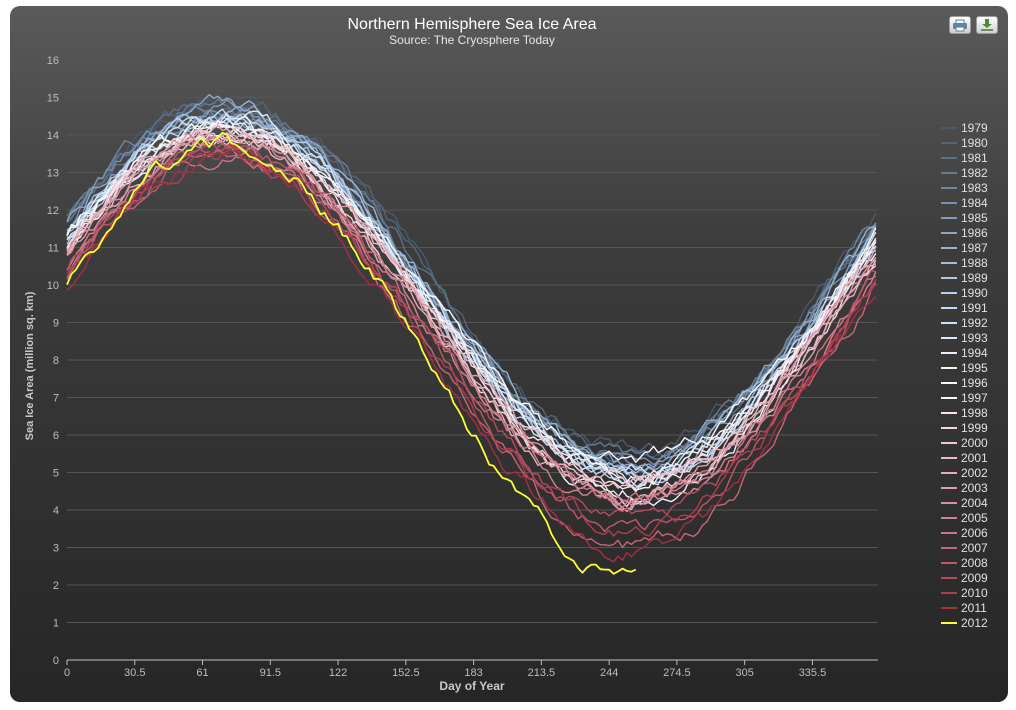 The height and width of the screenshot is (710, 1016). I want to click on y-tick-label: 16, so click(53, 61).